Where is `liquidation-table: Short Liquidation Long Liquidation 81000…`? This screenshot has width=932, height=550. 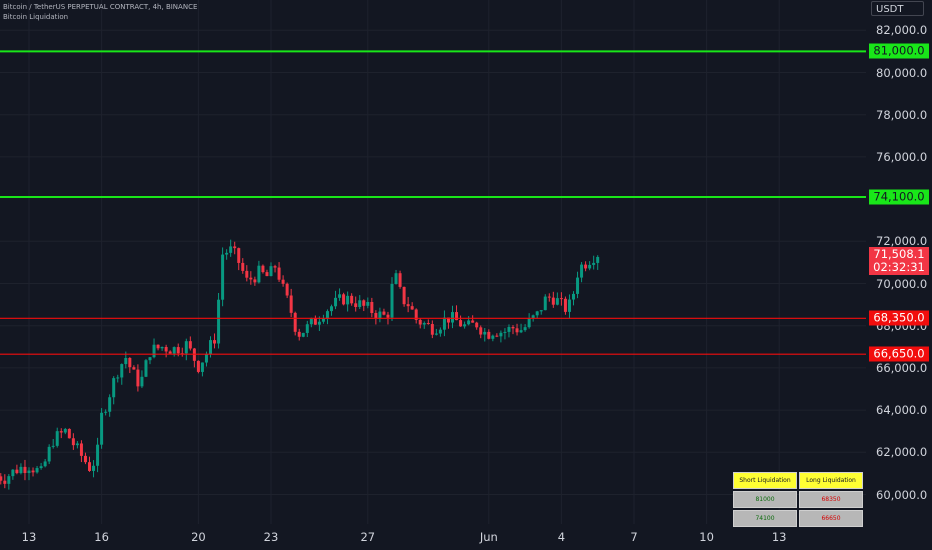 liquidation-table: Short Liquidation Long Liquidation 81000… is located at coordinates (798, 499).